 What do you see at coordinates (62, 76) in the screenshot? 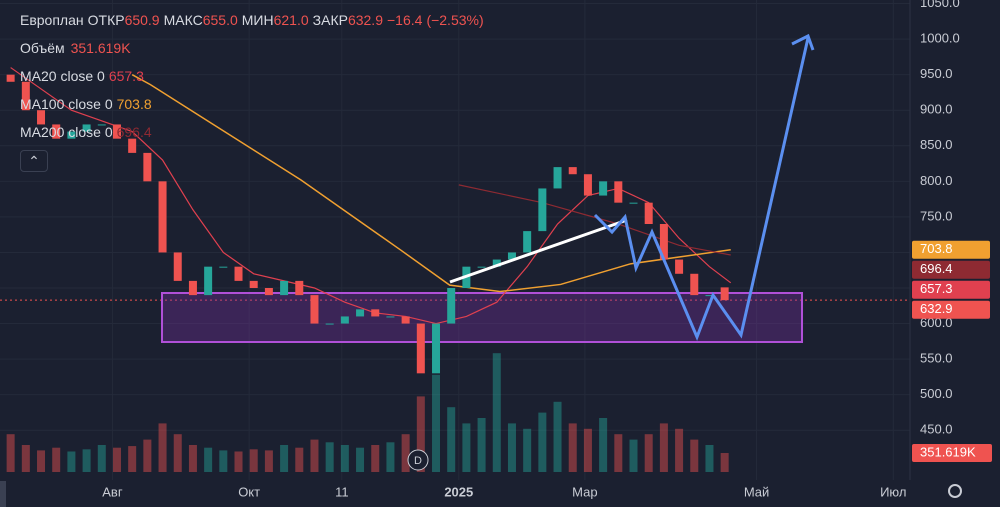
I see `ma-name: MA20 close 0` at bounding box center [62, 76].